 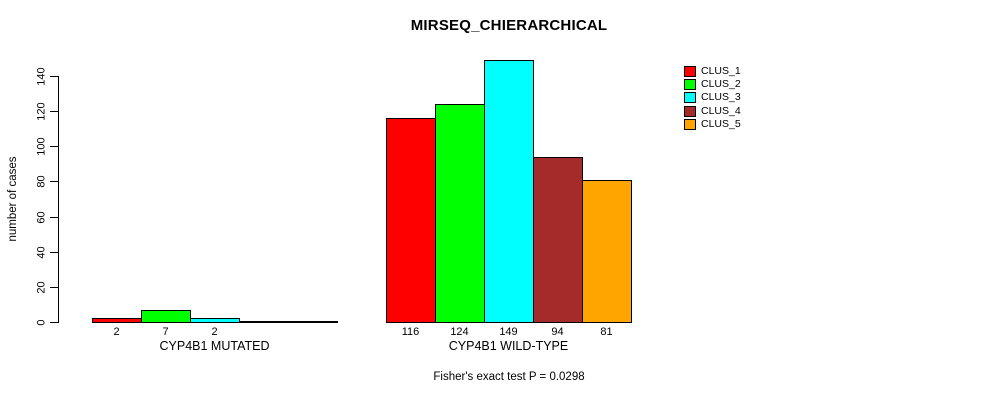 I want to click on x-group-label-wild-type: CYP4B1 WILD-TYPE, so click(x=508, y=346).